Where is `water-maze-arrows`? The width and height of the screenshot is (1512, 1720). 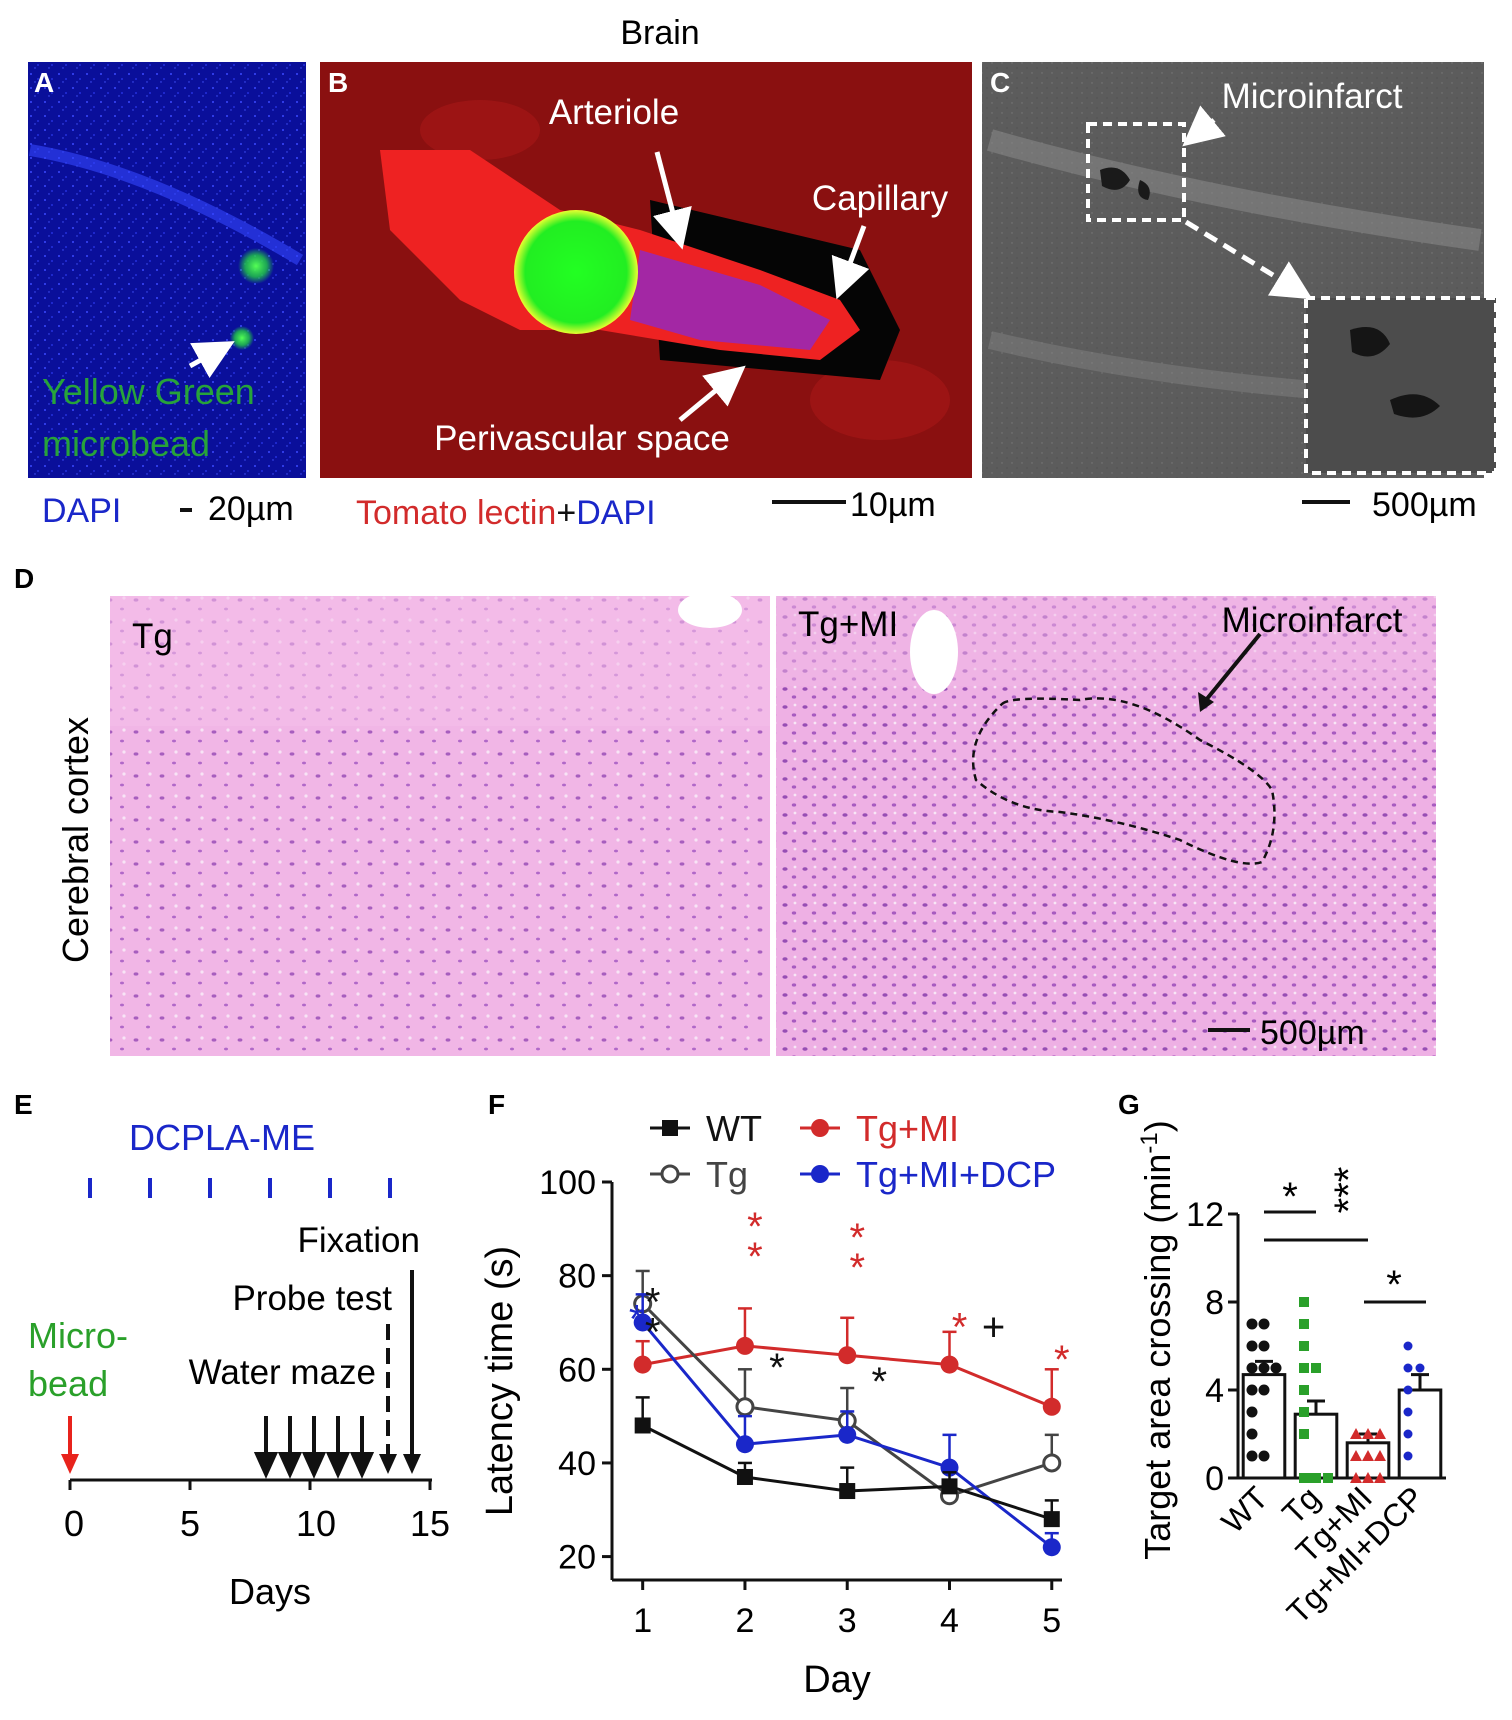 water-maze-arrows is located at coordinates (314, 1447).